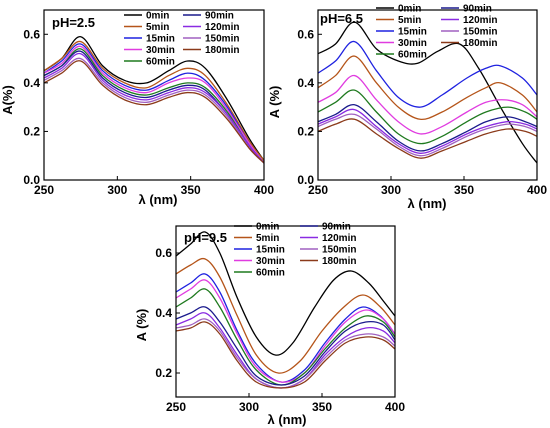  Describe the element at coordinates (205, 237) in the screenshot. I see `panel-label: pH=9.5` at that location.